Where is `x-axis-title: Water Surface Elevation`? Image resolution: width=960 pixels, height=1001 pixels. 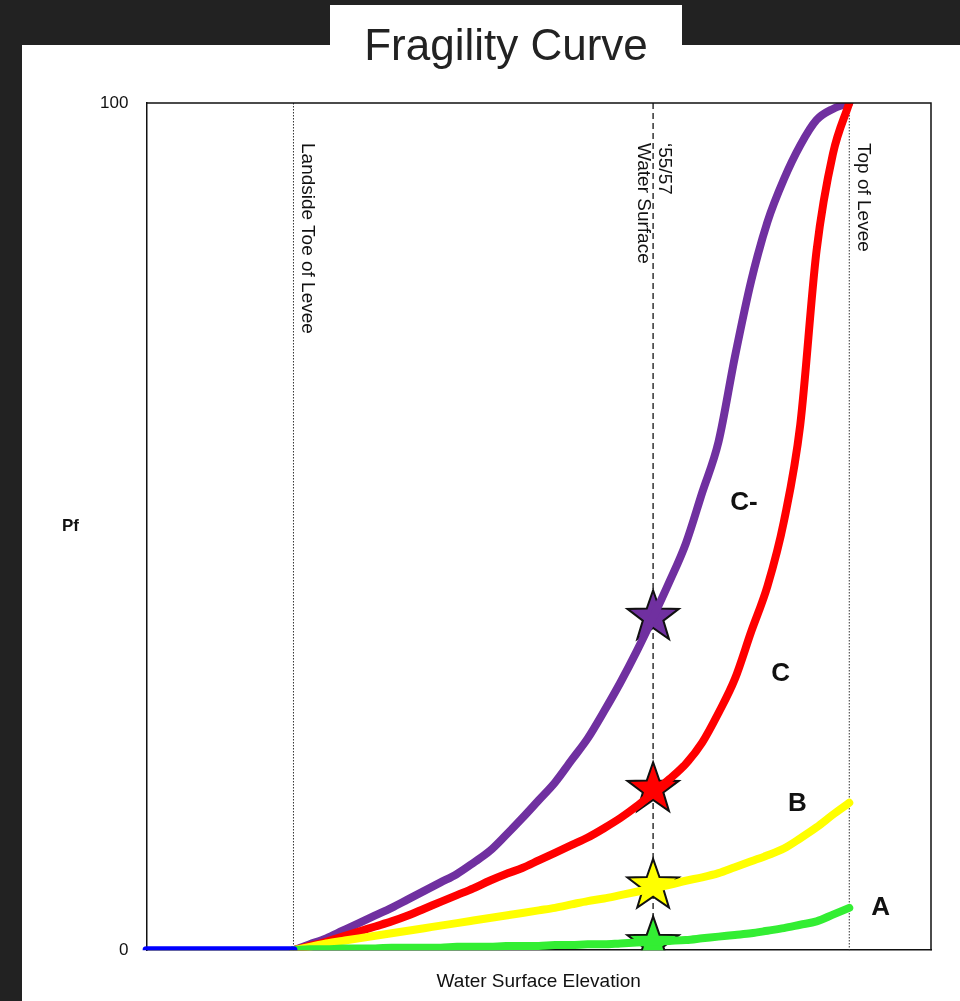
x-axis-title: Water Surface Elevation is located at coordinates (538, 980).